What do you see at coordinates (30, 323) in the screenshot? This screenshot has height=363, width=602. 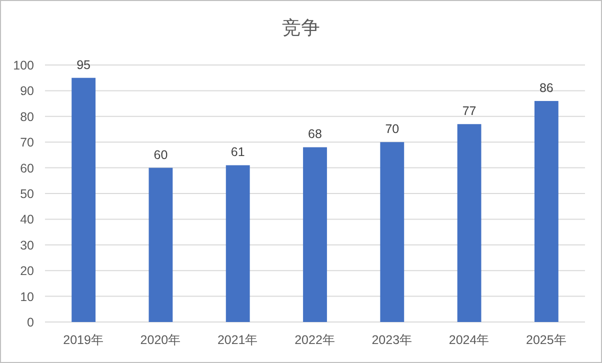 I see `y-tick-label: 0` at bounding box center [30, 323].